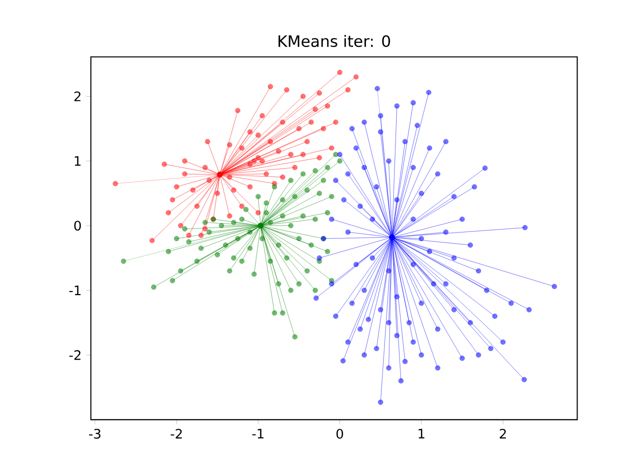  Describe the element at coordinates (334, 41) in the screenshot. I see `chart-title: KMeans iter: 0` at that location.